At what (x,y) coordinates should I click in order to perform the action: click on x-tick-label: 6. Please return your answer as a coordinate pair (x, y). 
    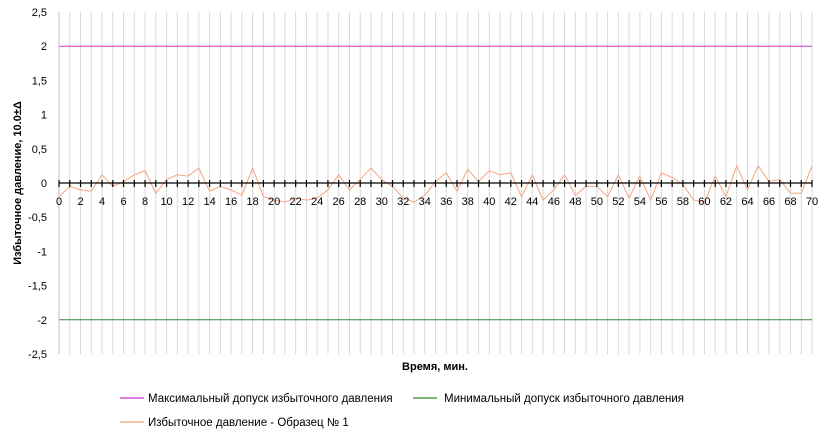
    Looking at the image, I should click on (123, 202).